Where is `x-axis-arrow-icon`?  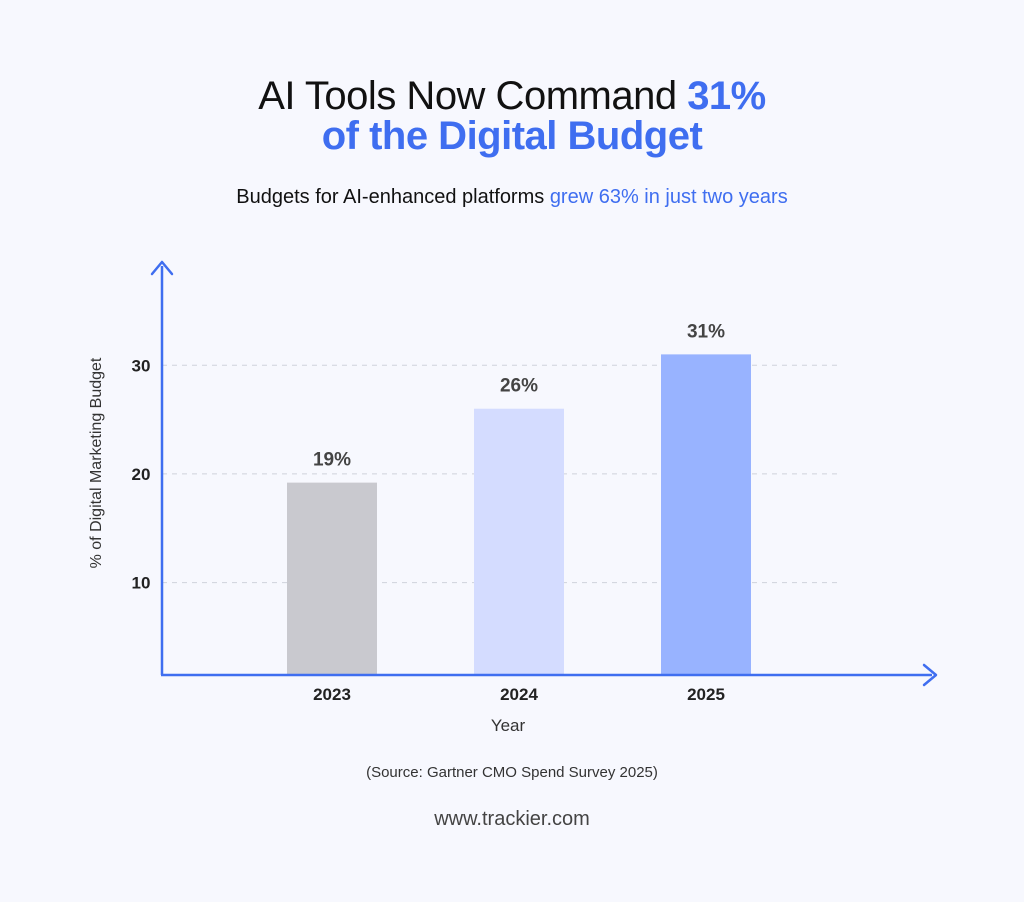
x-axis-arrow-icon is located at coordinates (930, 675).